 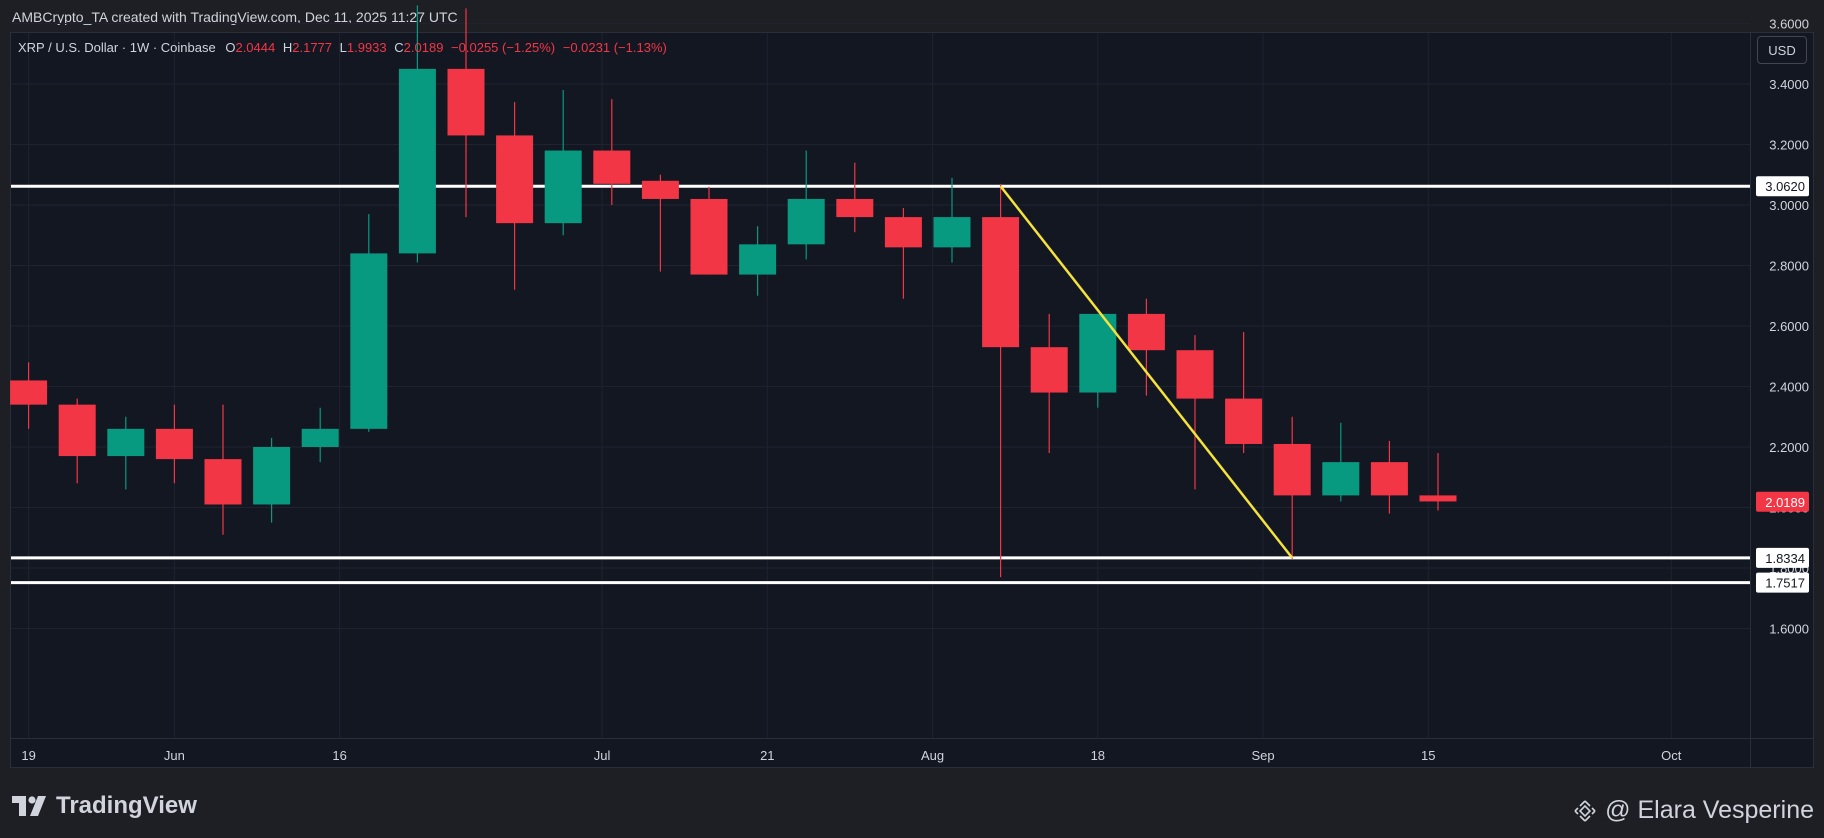 What do you see at coordinates (1789, 145) in the screenshot?
I see `y-tick-label: 3.2000` at bounding box center [1789, 145].